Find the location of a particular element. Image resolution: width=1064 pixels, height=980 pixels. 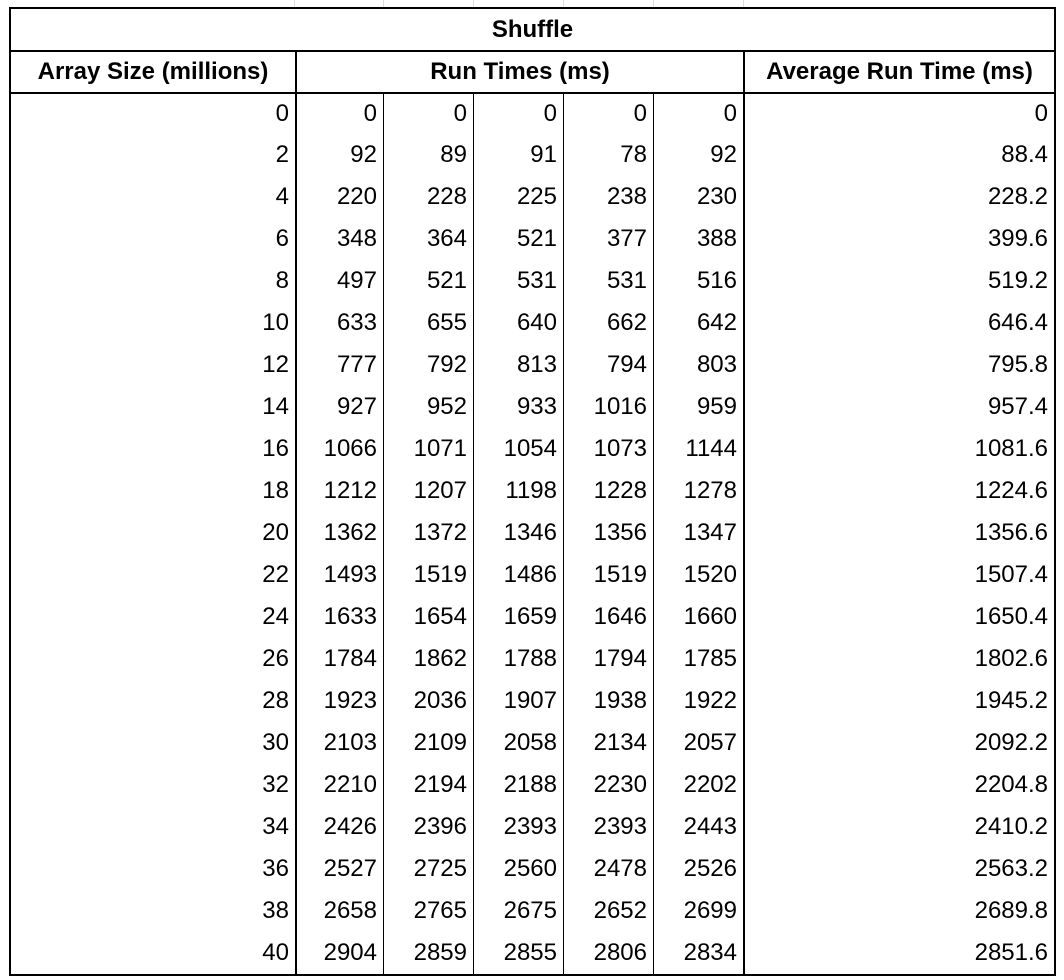

run-time-cell: 952 is located at coordinates (428, 407).